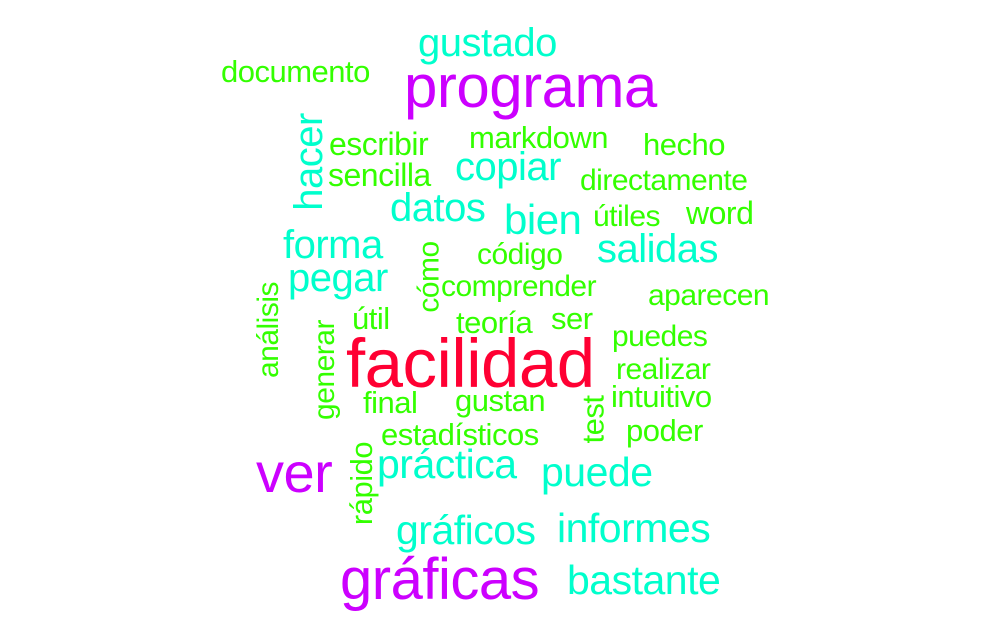 The image size is (1003, 639). What do you see at coordinates (684, 144) in the screenshot?
I see `word-hecho: hecho` at bounding box center [684, 144].